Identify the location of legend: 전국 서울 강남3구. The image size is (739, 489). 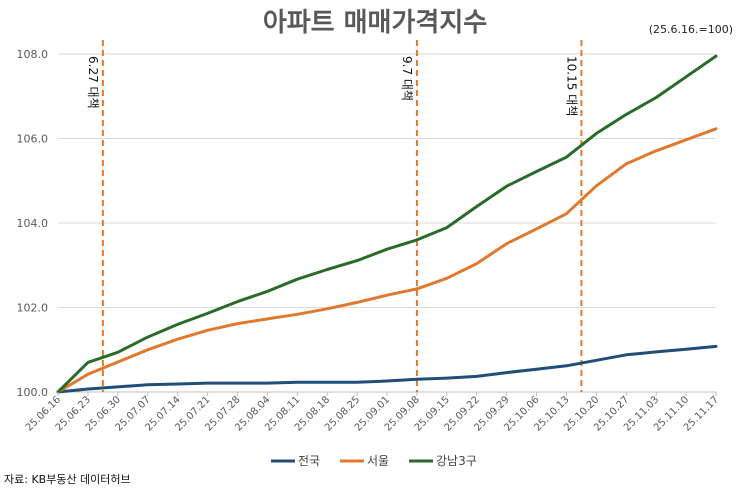
(374, 461).